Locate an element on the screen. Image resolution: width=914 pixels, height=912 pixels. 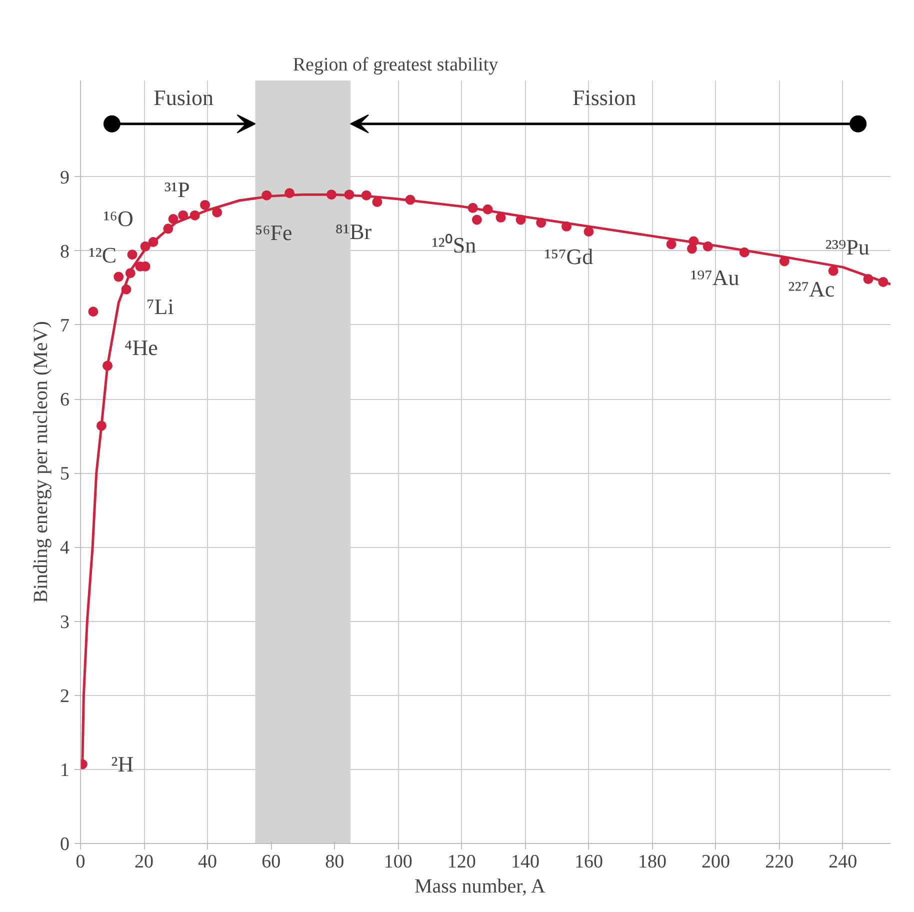
annotation: Fusion is located at coordinates (184, 97).